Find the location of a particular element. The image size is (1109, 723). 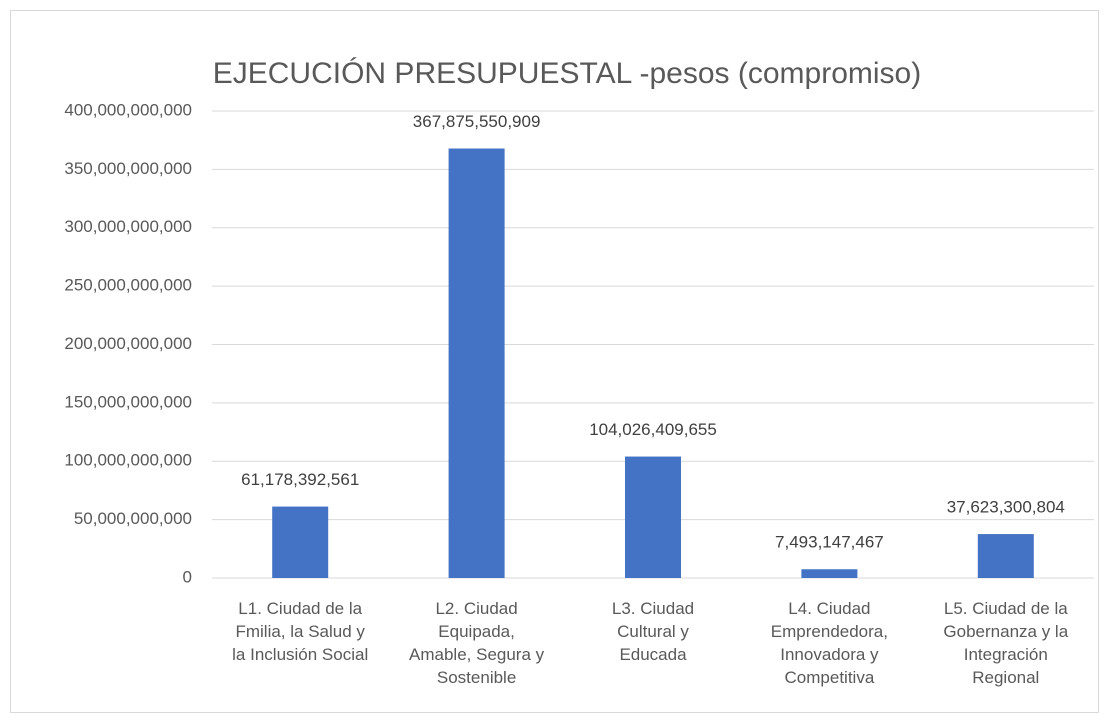

y-tick-label: 100,000,000,000 is located at coordinates (128, 460).